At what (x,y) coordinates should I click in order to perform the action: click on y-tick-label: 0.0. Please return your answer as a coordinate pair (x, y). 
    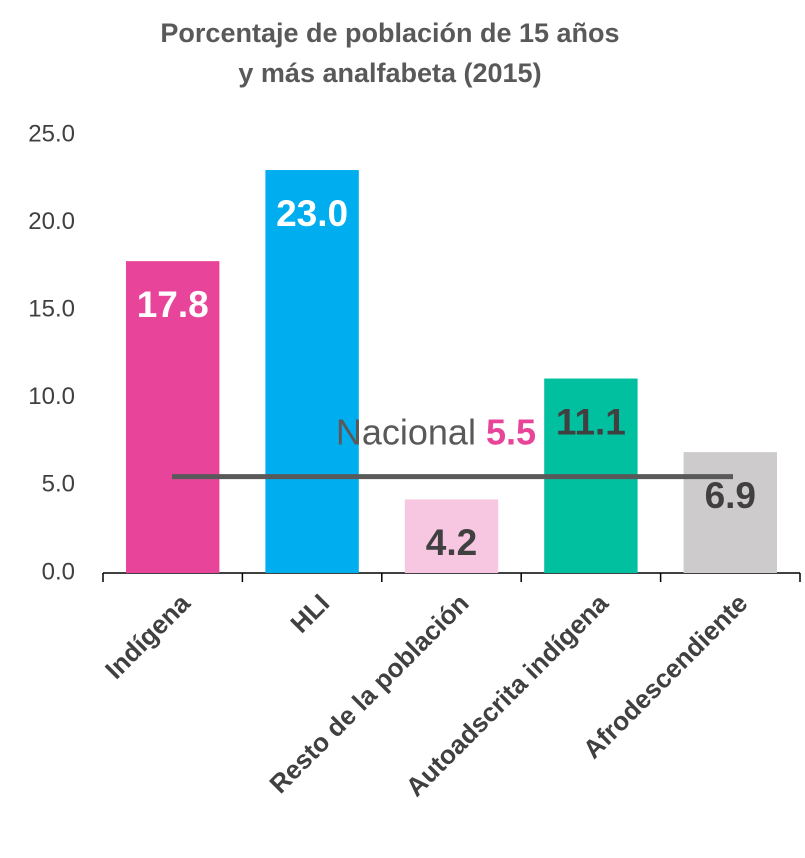
    Looking at the image, I should click on (58, 571).